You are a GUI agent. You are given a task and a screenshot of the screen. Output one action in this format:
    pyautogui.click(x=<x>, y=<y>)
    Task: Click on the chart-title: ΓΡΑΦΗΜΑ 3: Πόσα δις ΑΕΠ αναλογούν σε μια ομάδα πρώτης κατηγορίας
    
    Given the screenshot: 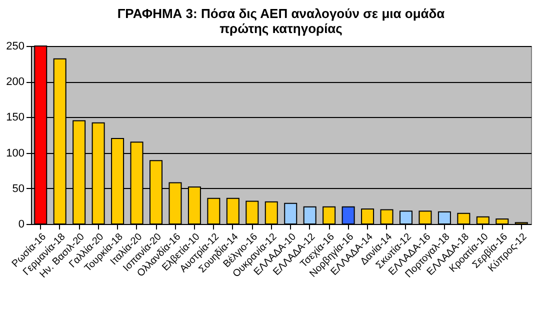 What is the action you would take?
    pyautogui.click(x=281, y=21)
    